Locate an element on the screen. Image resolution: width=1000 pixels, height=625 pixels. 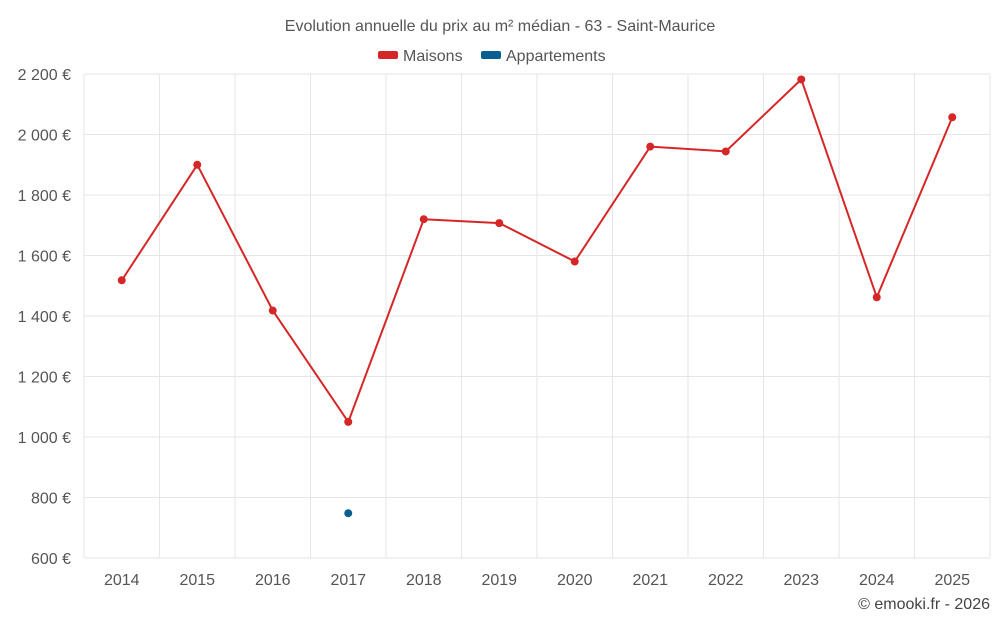
legend-item-maisons: Maisons is located at coordinates (420, 56).